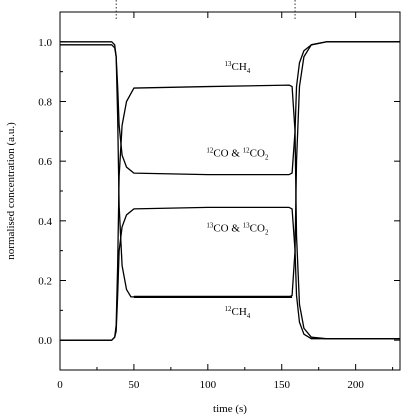 The width and height of the screenshot is (404, 418). Describe the element at coordinates (237, 154) in the screenshot. I see `annotation-1: 12CO & 12CO2` at that location.